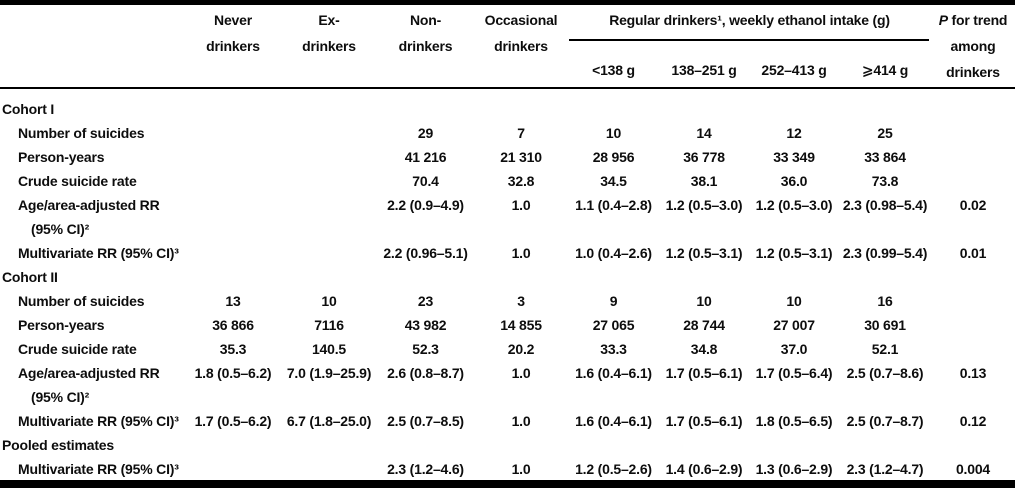 The width and height of the screenshot is (1015, 488). What do you see at coordinates (794, 253) in the screenshot?
I see `cell-252-413g: 1.2 (0.5–3.1)` at bounding box center [794, 253].